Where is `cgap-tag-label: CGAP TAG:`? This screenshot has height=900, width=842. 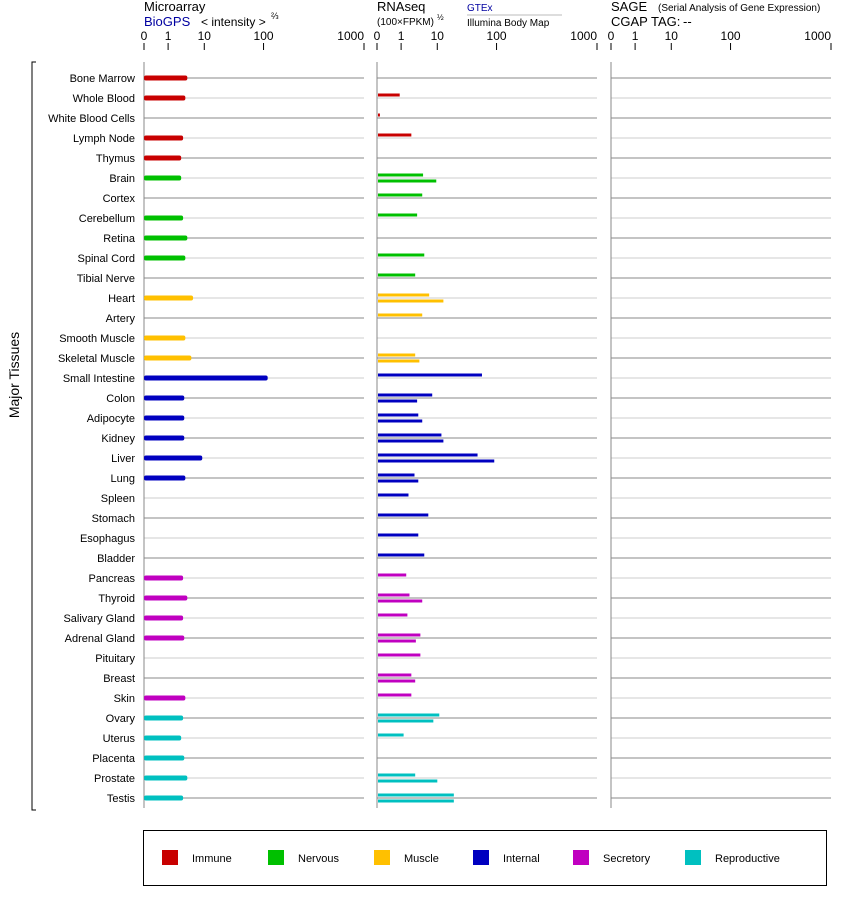
cgap-tag-label: CGAP TAG: is located at coordinates (645, 21).